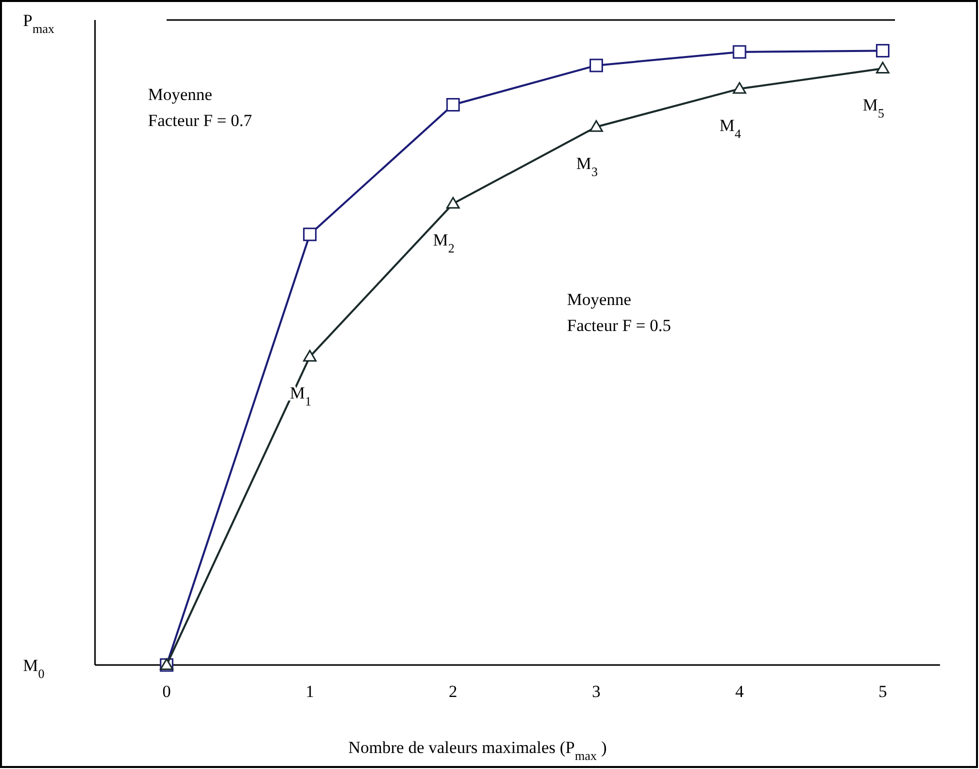  What do you see at coordinates (310, 691) in the screenshot?
I see `x-tick-label: 1` at bounding box center [310, 691].